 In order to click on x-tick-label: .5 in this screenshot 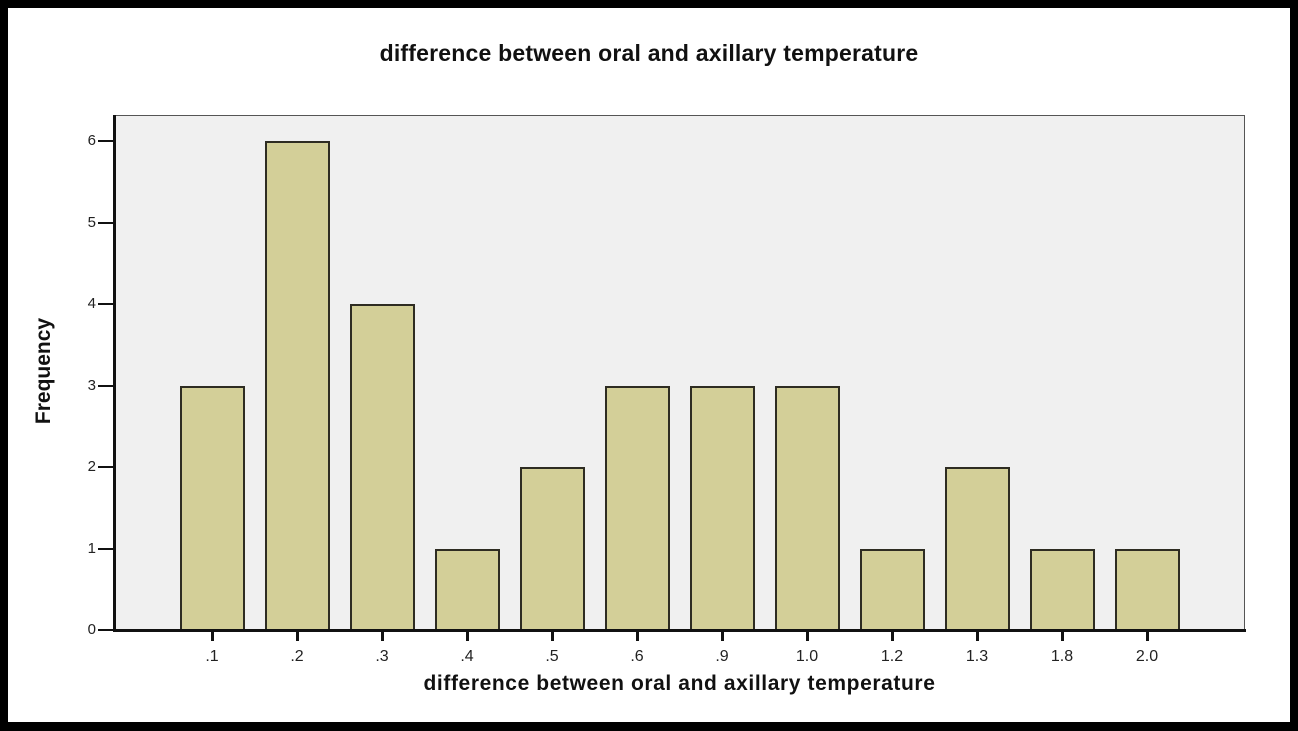, I will do `click(552, 656)`.